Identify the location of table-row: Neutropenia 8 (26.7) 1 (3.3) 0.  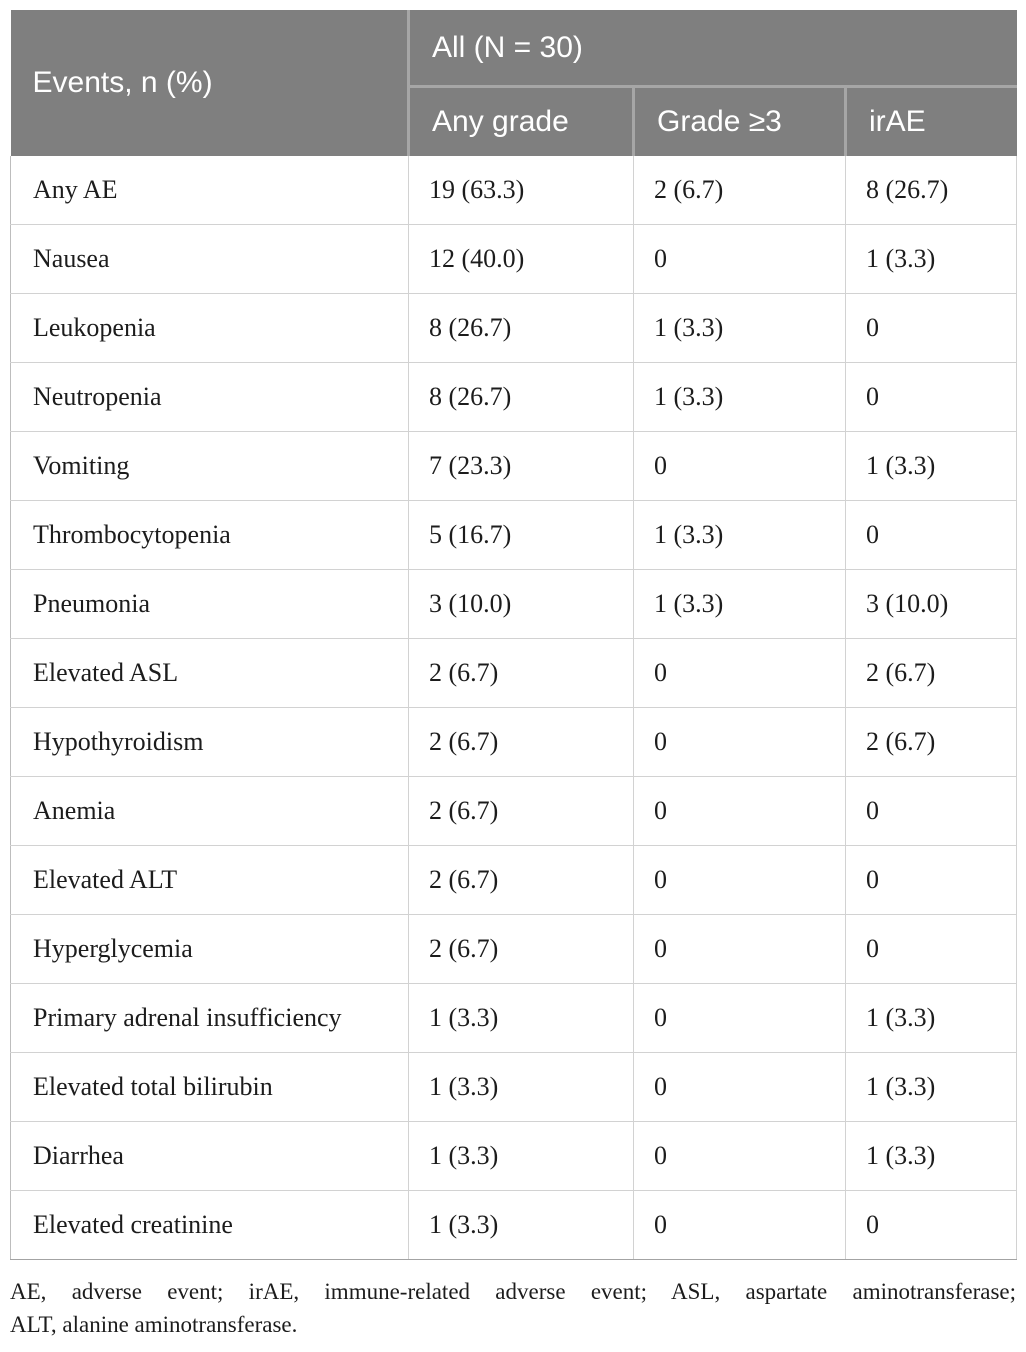
(514, 397).